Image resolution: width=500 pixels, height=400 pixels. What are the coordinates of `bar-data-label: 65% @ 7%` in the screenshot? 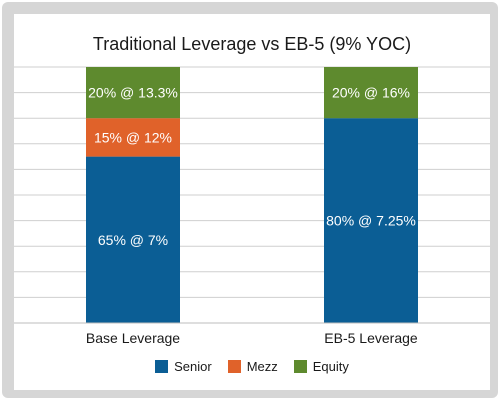 It's located at (133, 240).